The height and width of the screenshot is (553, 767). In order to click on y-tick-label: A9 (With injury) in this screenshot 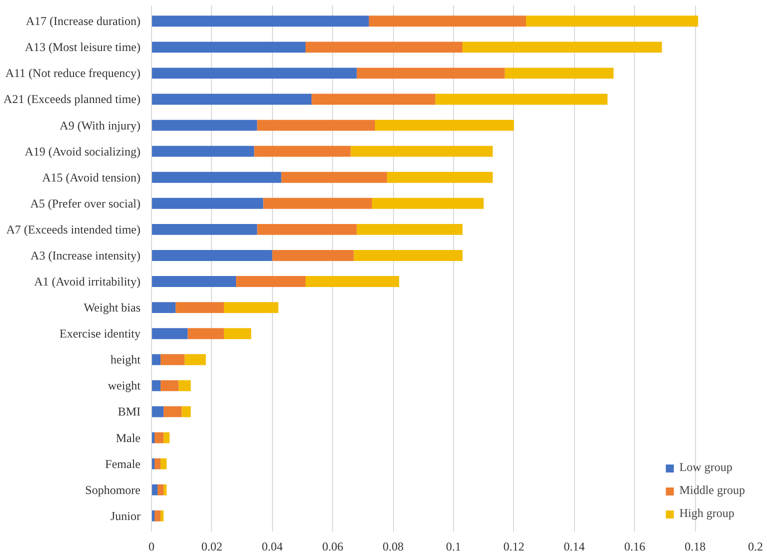, I will do `click(100, 125)`.